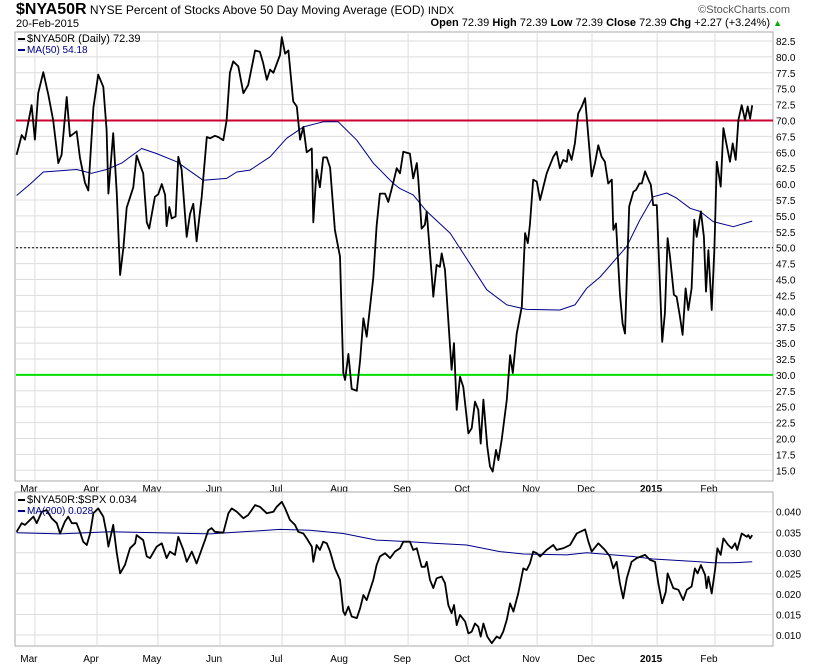  I want to click on upper-y-tick-label: 45.0, so click(786, 281).